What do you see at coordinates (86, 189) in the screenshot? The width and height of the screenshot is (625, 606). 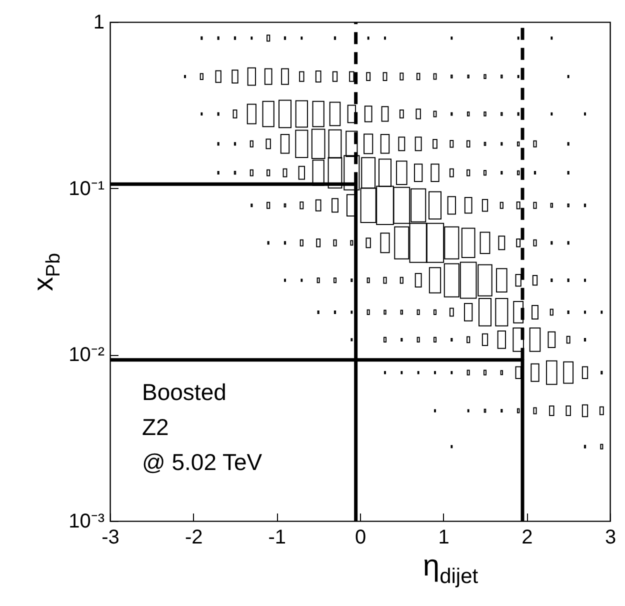 I see `y-tick-label: 10⁻¹` at bounding box center [86, 189].